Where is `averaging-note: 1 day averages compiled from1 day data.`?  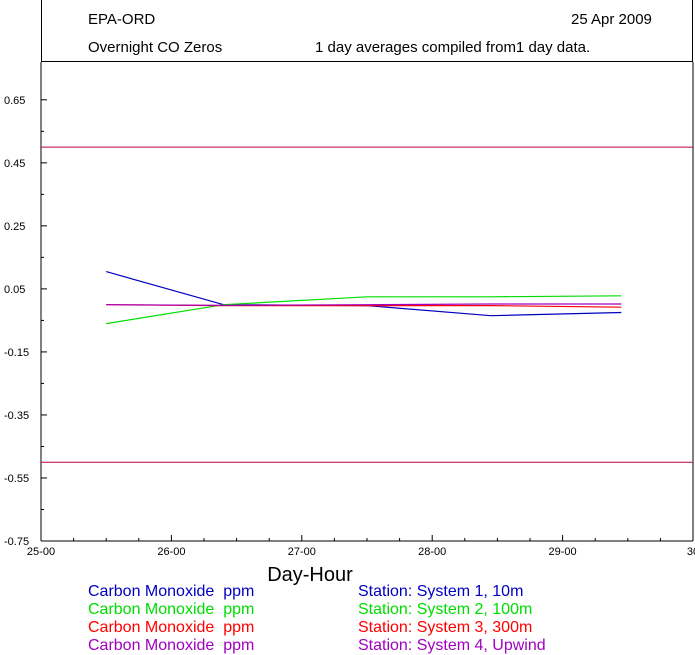
averaging-note: 1 day averages compiled from1 day data. is located at coordinates (453, 47).